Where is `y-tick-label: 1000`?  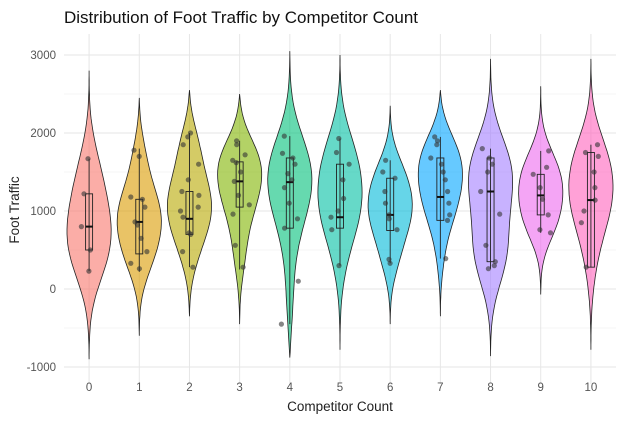
y-tick-label: 1000 is located at coordinates (43, 212).